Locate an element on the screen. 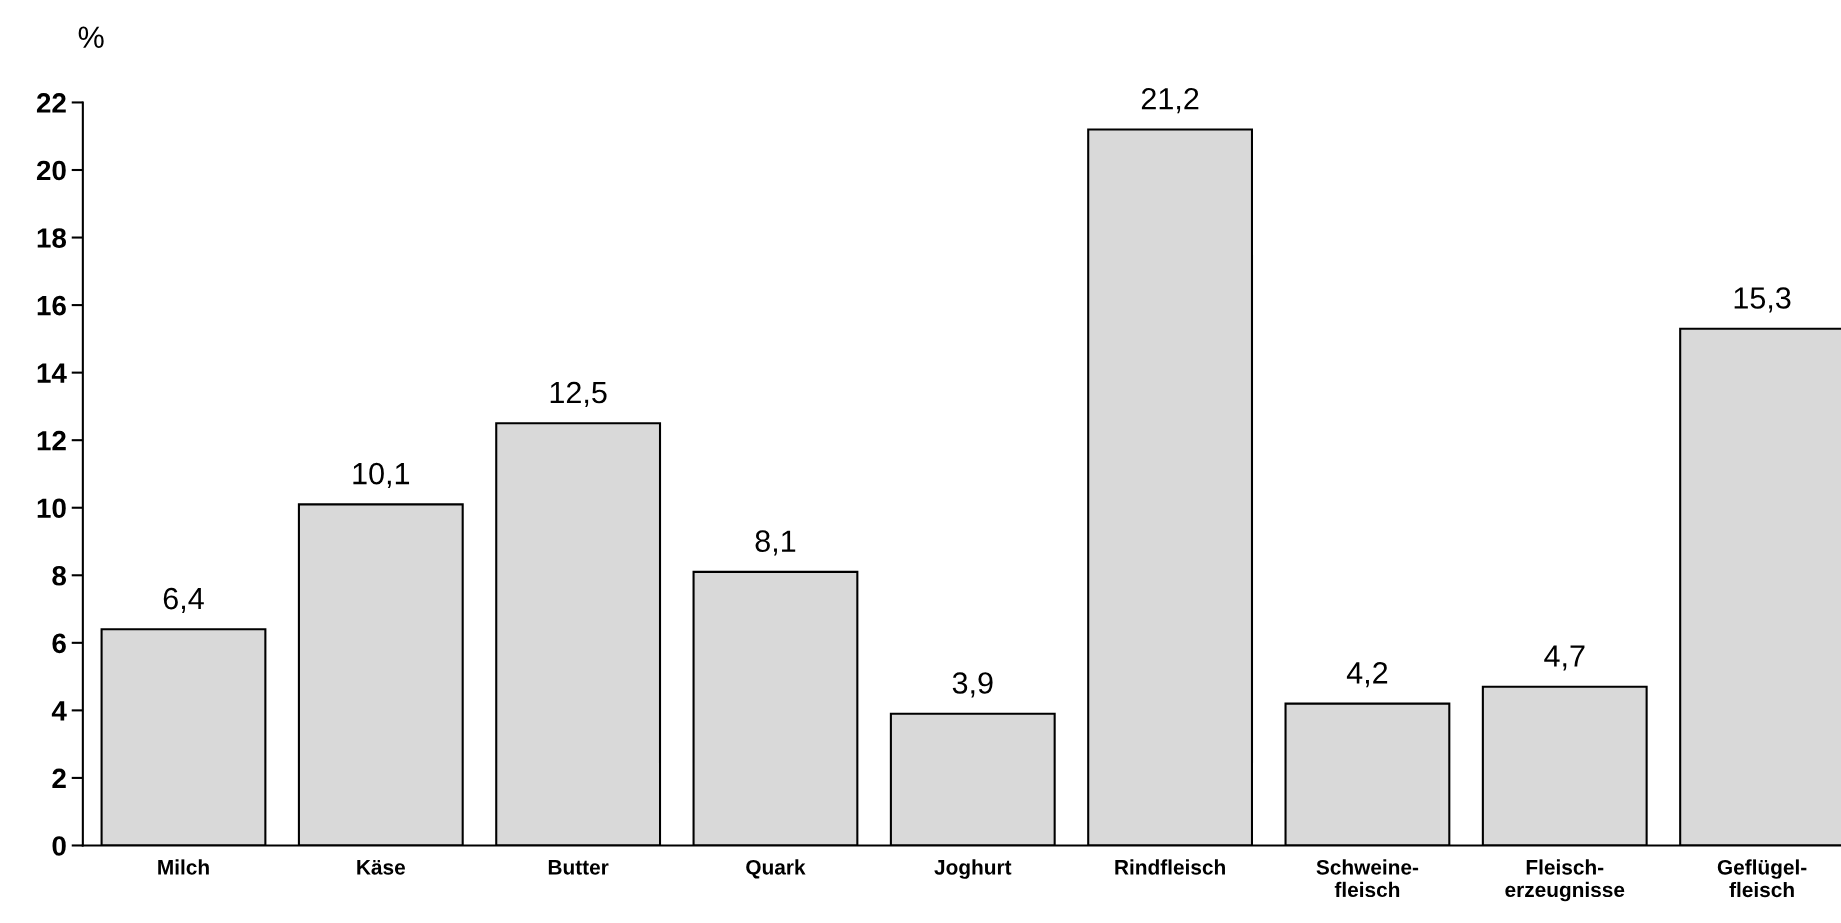 This screenshot has width=1841, height=923. y-tick-label: 0 is located at coordinates (59, 846).